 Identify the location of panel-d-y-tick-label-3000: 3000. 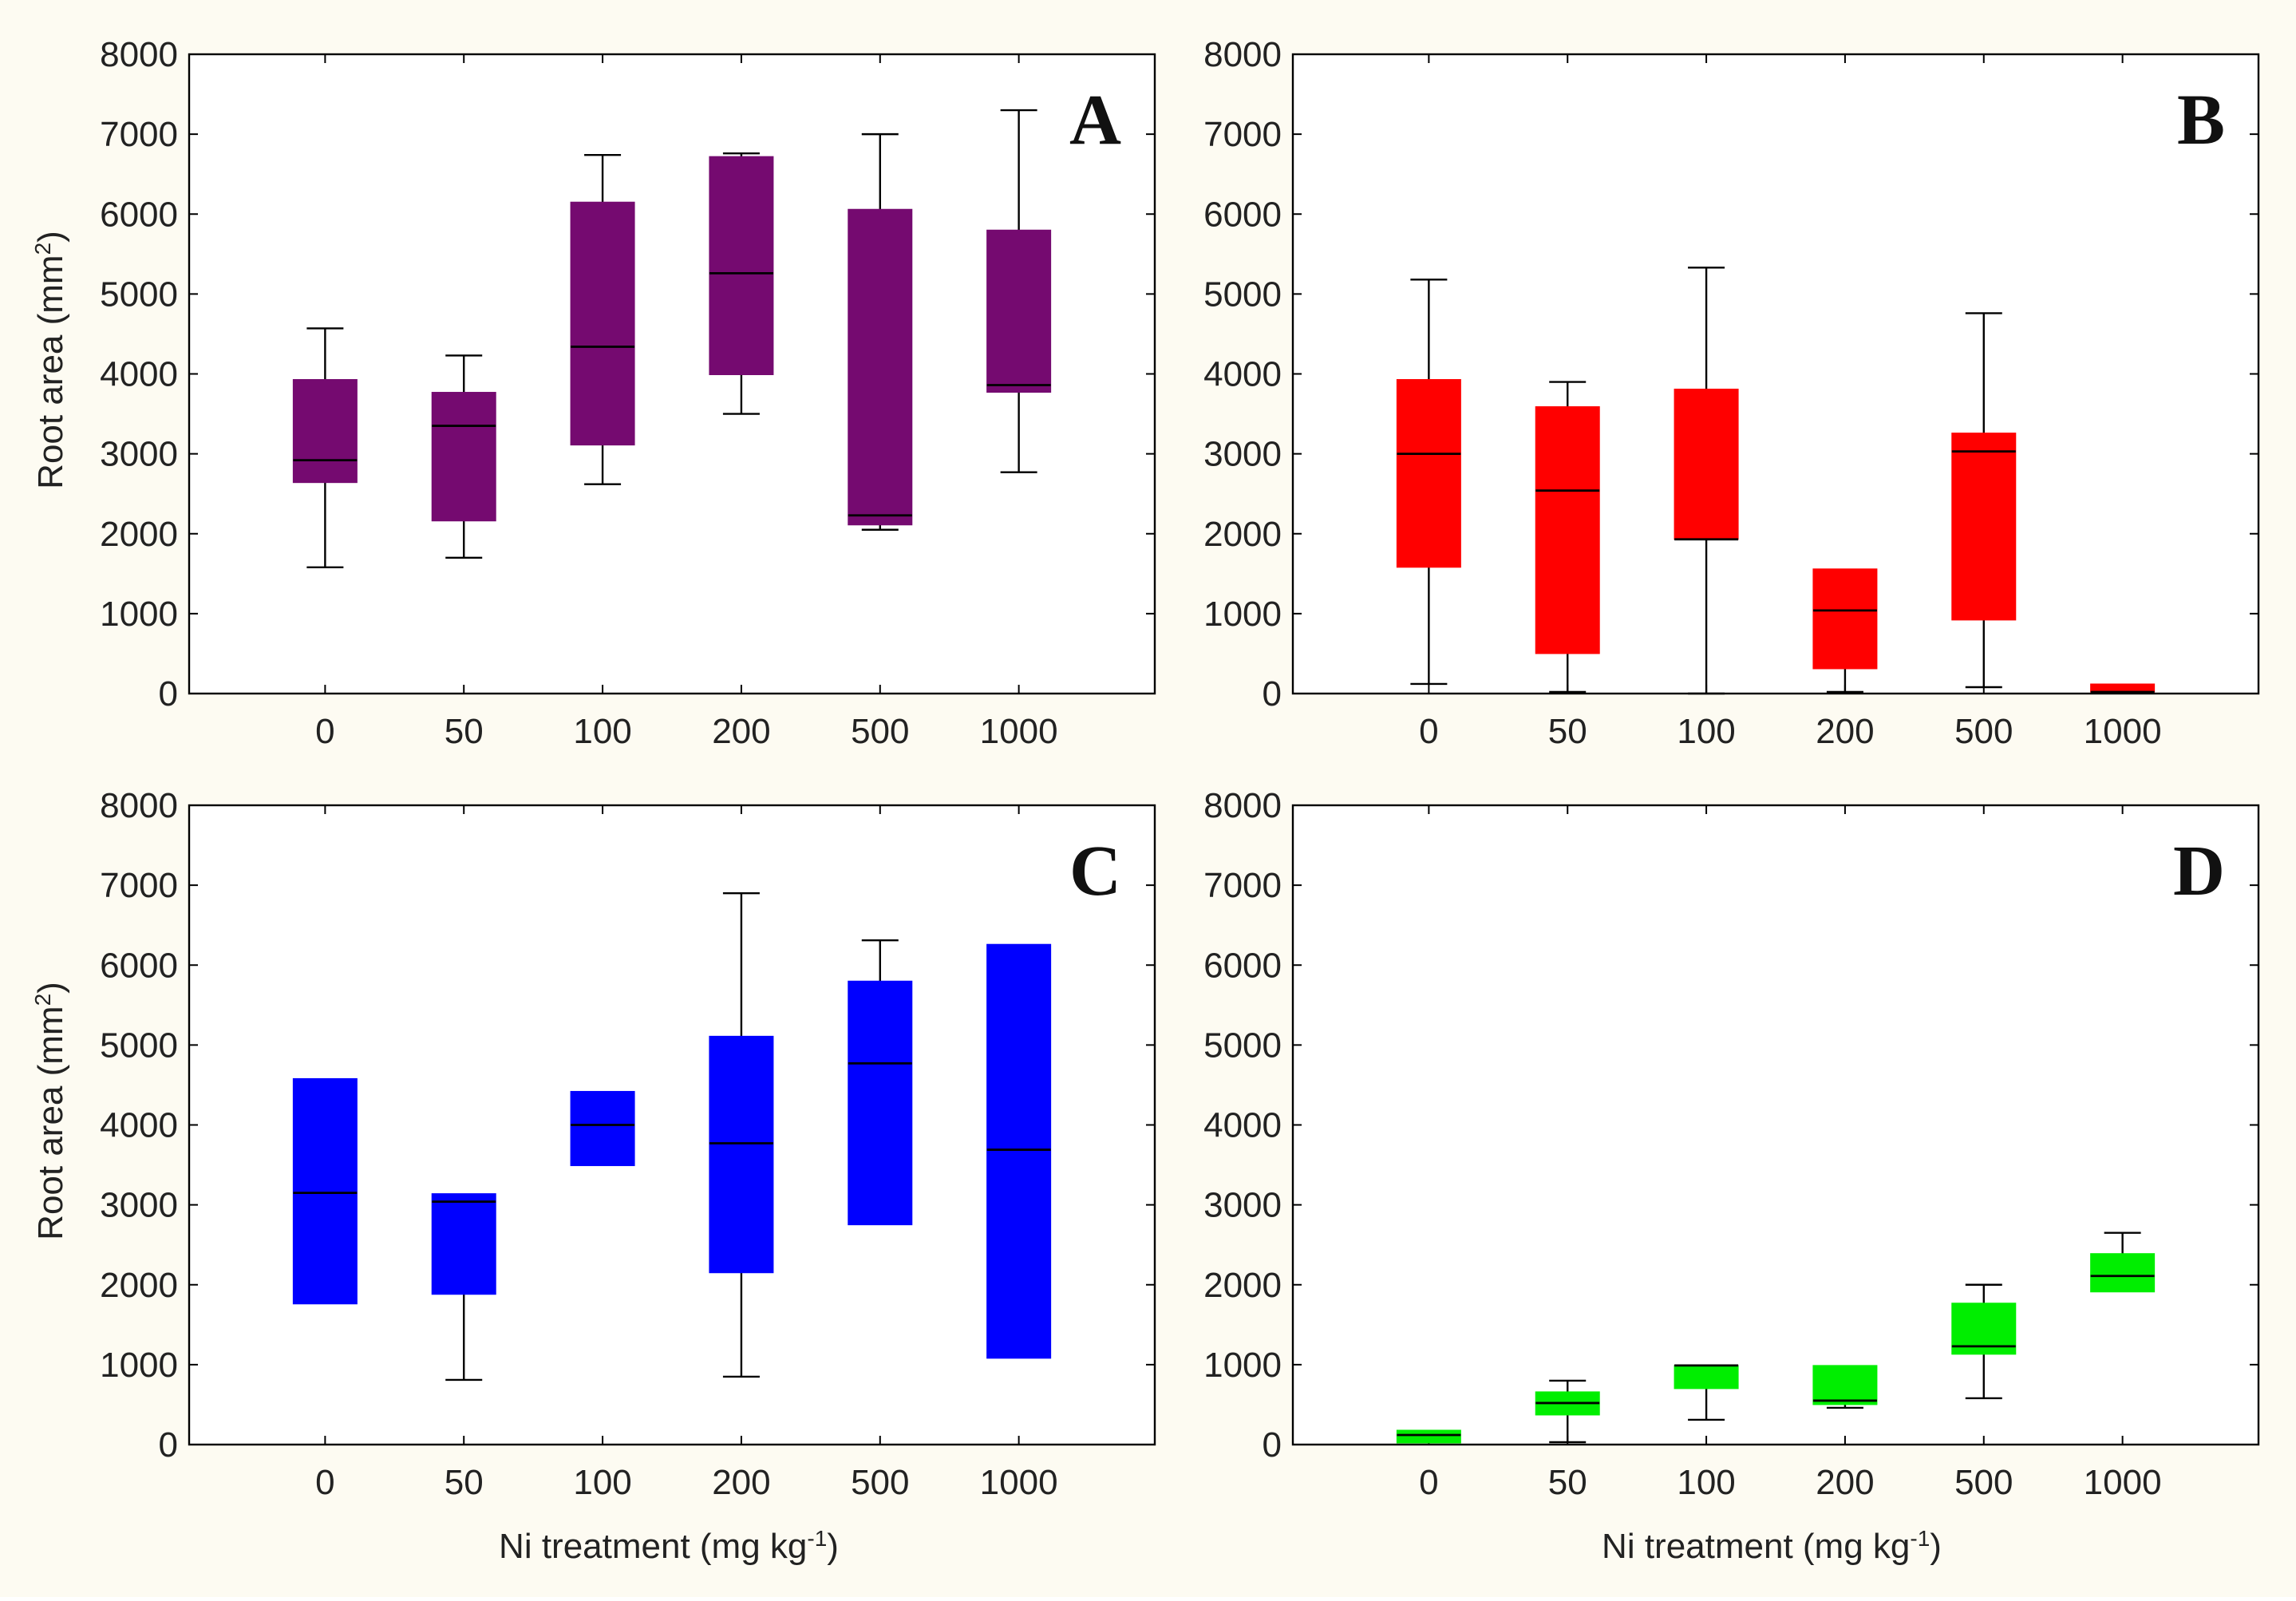
(1242, 1205).